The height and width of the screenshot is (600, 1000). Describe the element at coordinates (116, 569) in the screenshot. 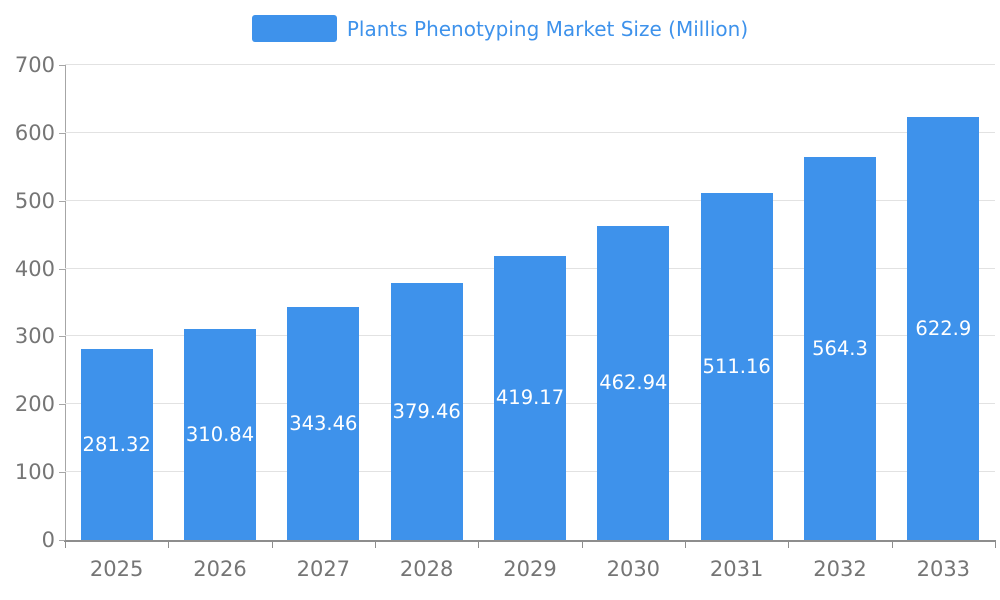

I see `x-tick-label: 2025` at that location.